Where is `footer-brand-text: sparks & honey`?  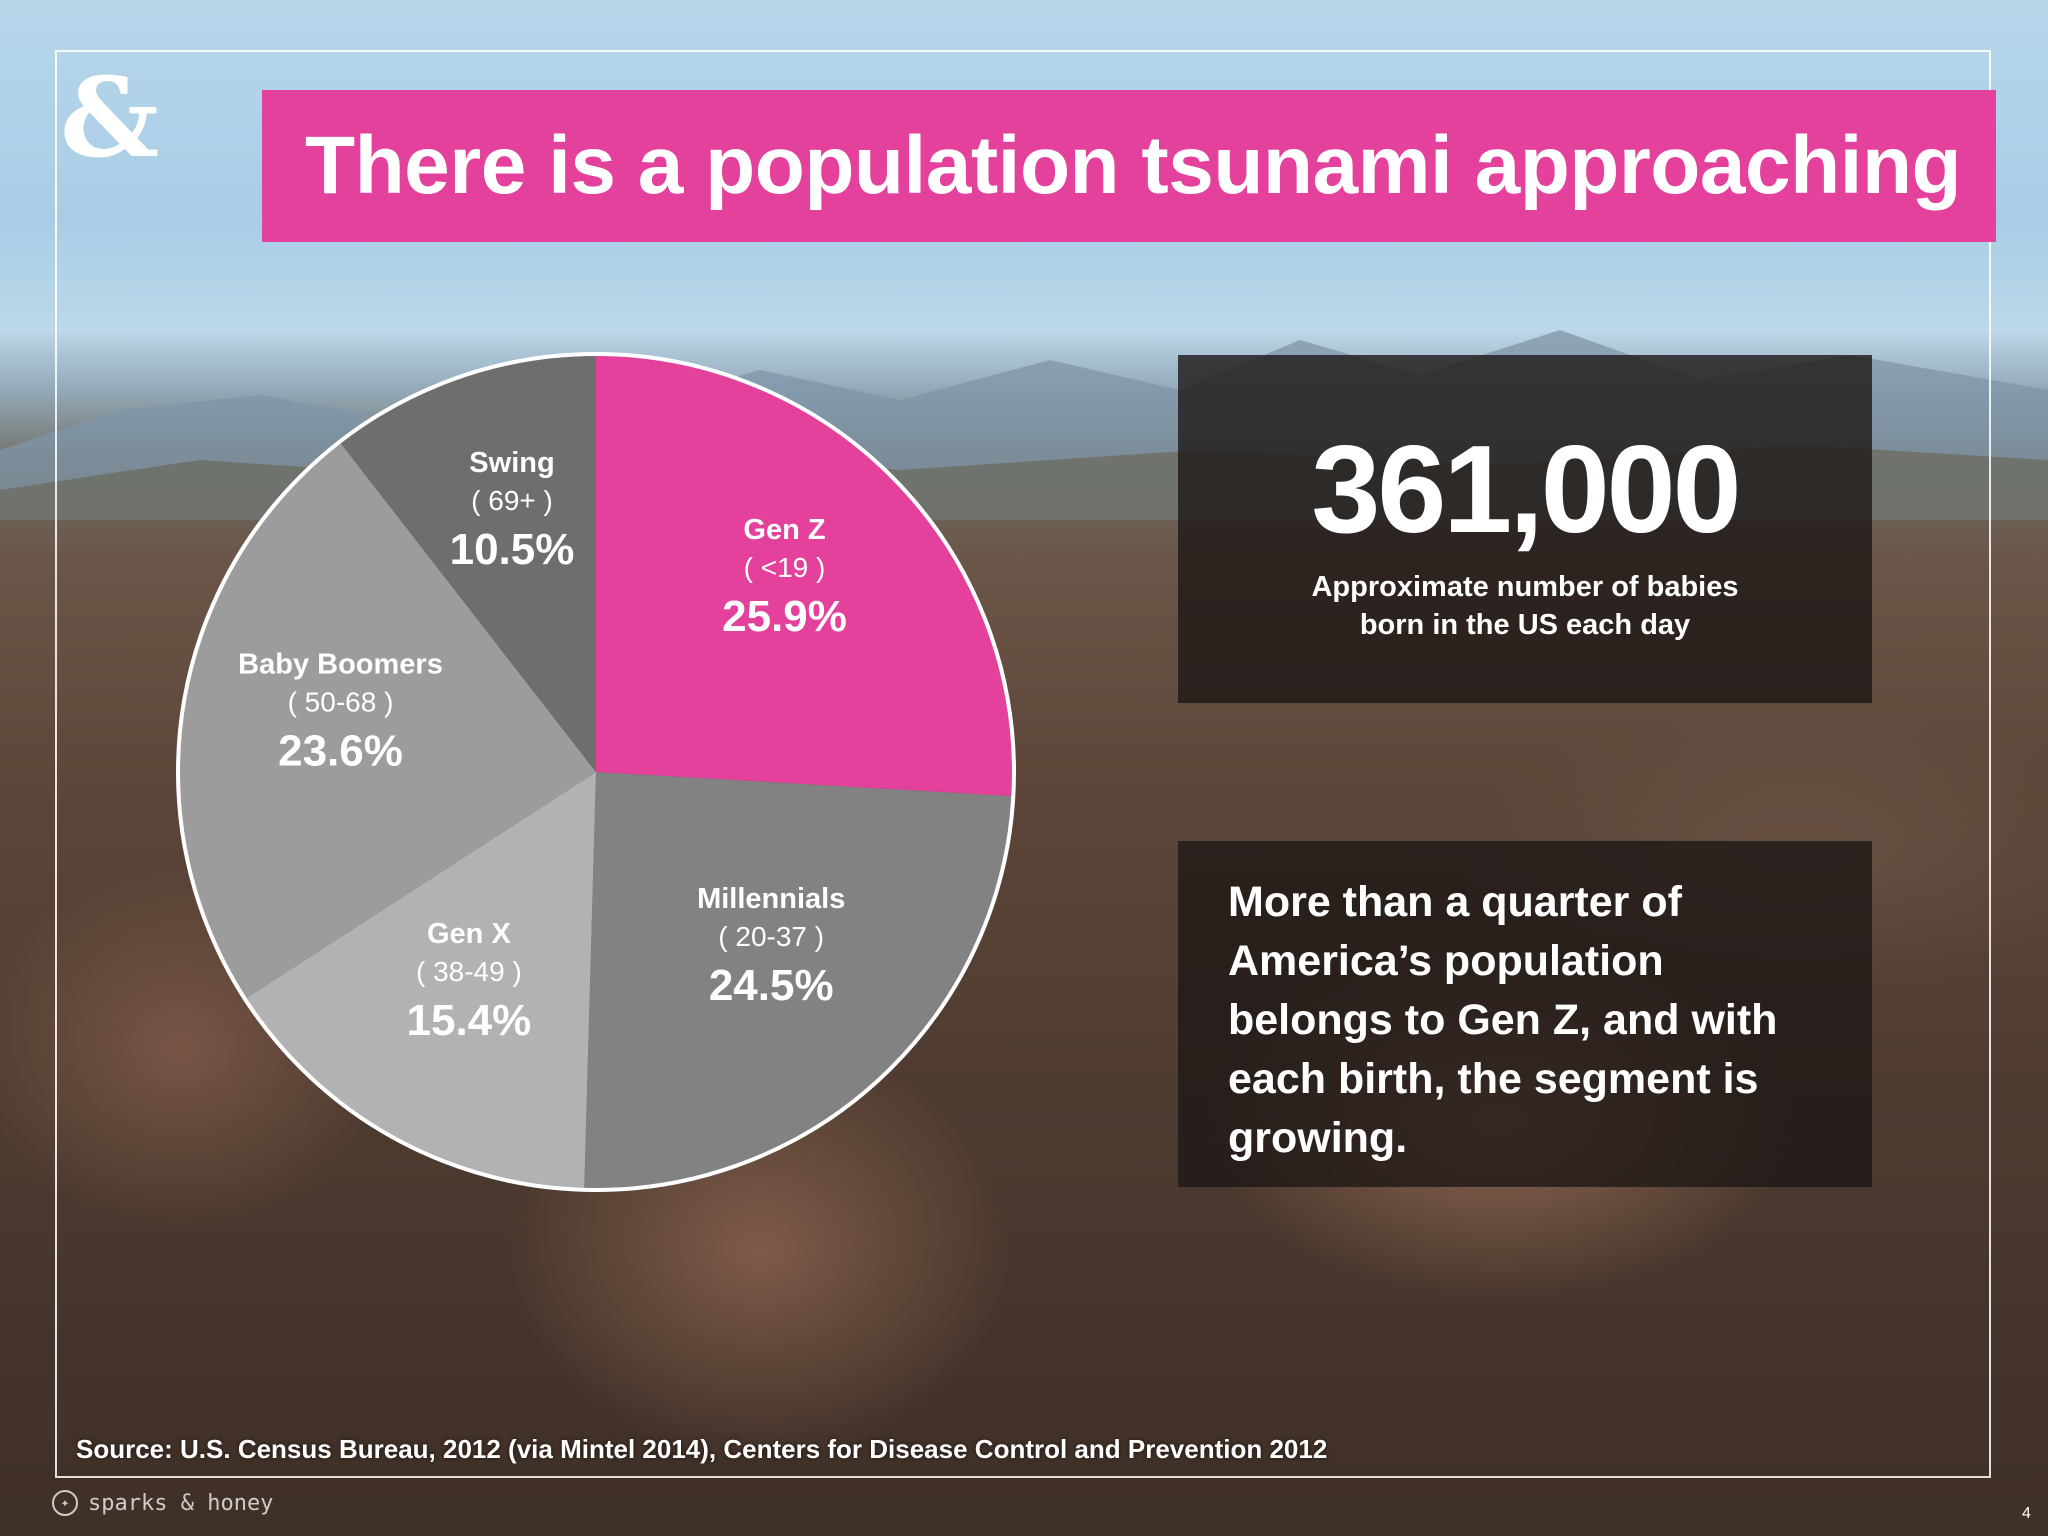
footer-brand-text: sparks & honey is located at coordinates (181, 1503).